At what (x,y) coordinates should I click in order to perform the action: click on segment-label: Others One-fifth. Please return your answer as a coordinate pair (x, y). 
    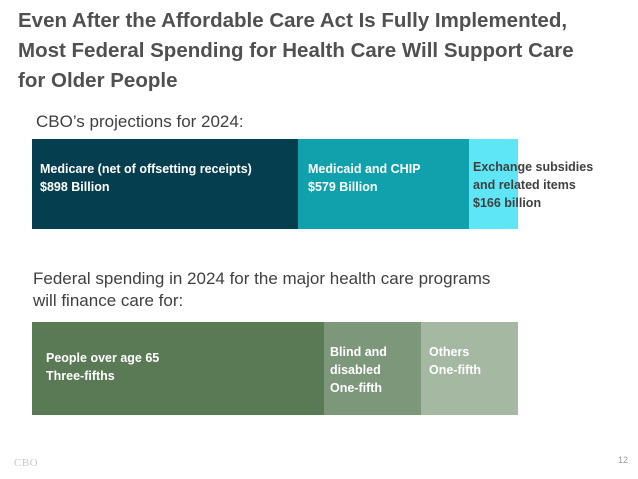
    Looking at the image, I should click on (455, 361).